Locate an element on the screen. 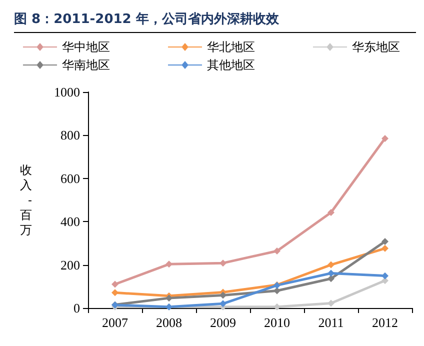 The height and width of the screenshot is (346, 424). y-axis-title: 收入-百万 is located at coordinates (26, 200).